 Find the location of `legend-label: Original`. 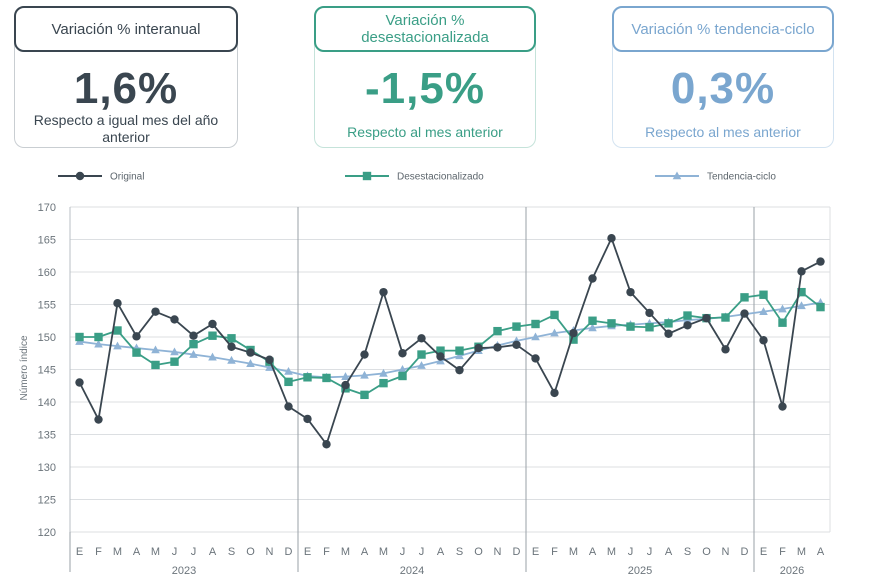

legend-label: Original is located at coordinates (127, 177).